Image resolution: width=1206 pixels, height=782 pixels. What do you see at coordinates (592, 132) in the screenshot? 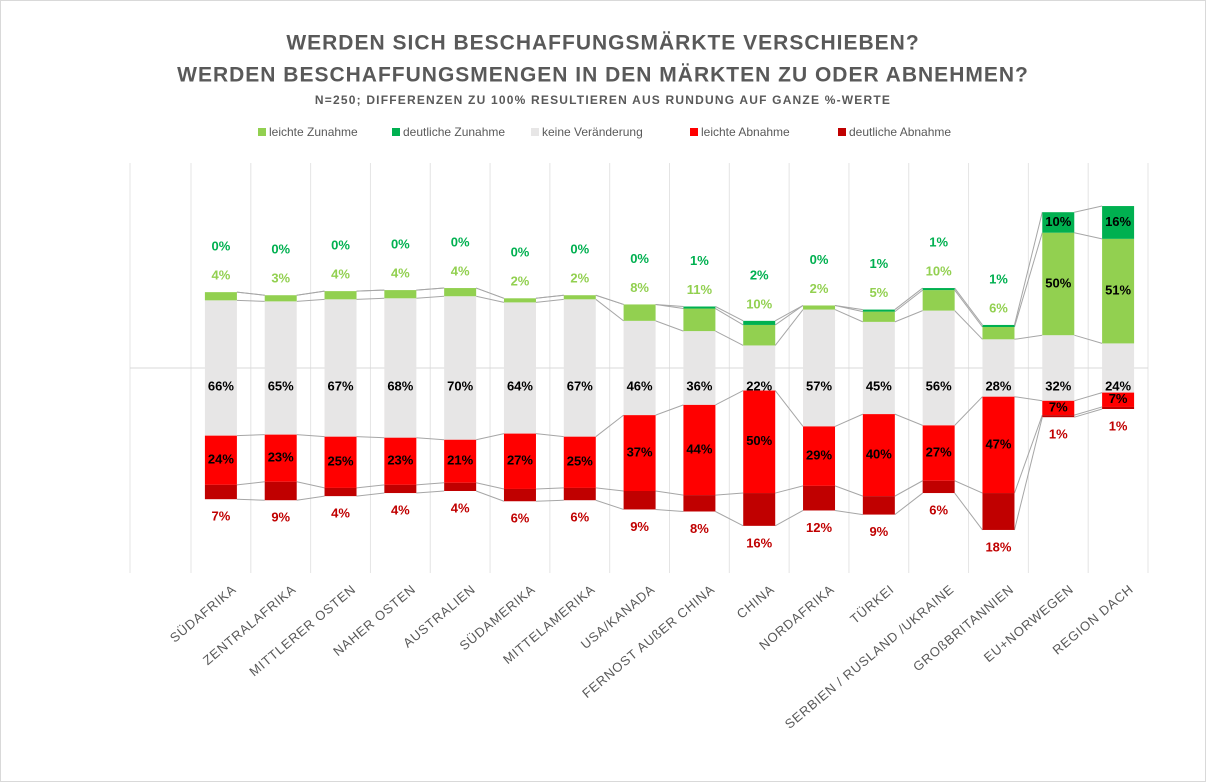
I see `legend-label: keine Veränderung` at bounding box center [592, 132].